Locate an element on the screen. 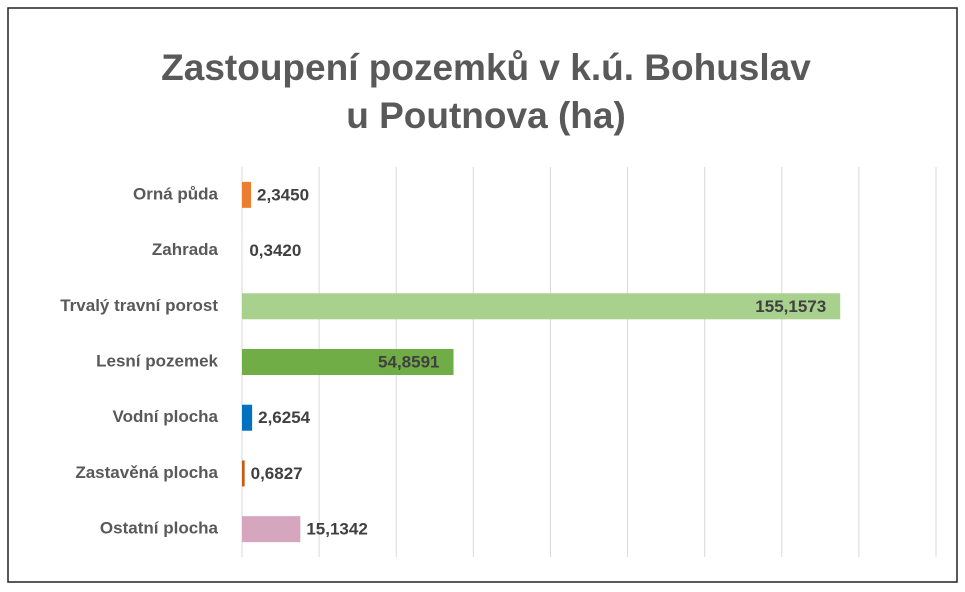 The width and height of the screenshot is (965, 592). chart-title: Zastoupení pozemků v k.ú. Bohuslav is located at coordinates (486, 67).